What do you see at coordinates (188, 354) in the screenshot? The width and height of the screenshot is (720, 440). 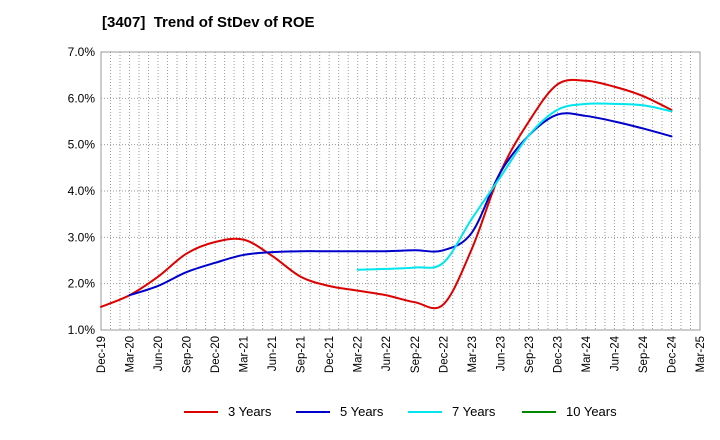 I see `x-tick-label: Sep-20` at bounding box center [188, 354].